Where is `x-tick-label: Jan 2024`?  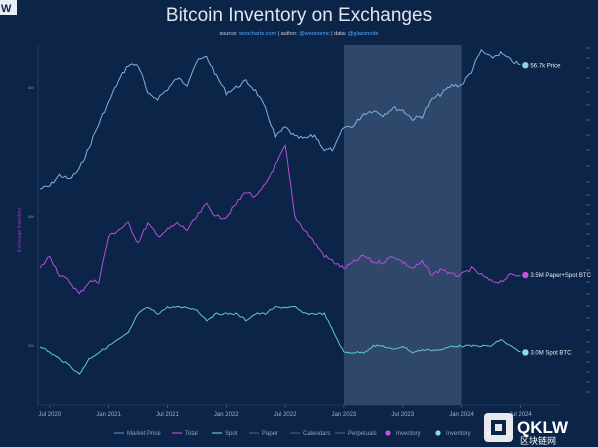 x-tick-label: Jan 2024 is located at coordinates (461, 415).